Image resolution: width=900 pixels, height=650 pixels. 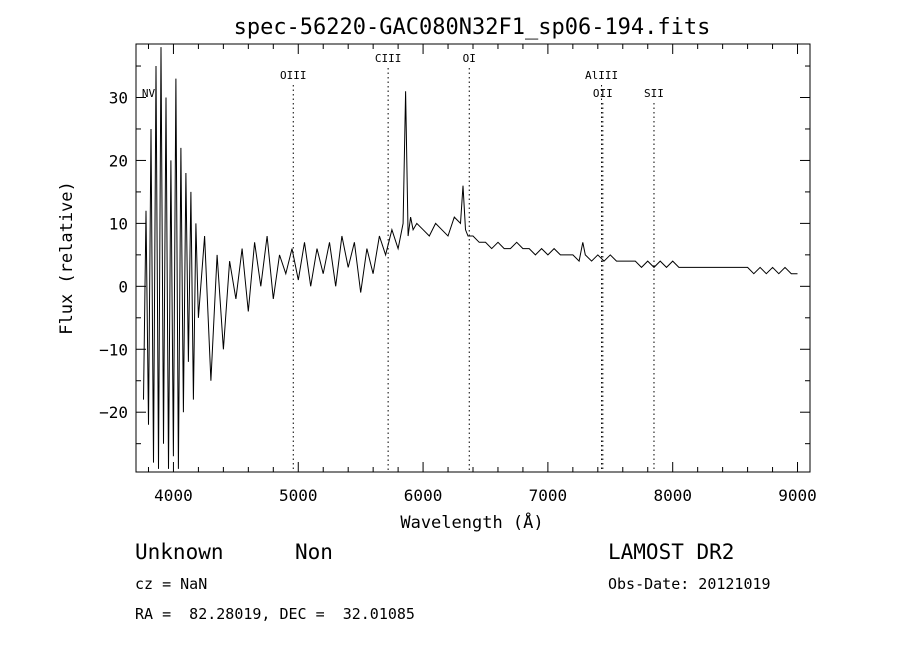 I want to click on chart-title: spec-56220-GAC080N32F1_sp06-194.fits, so click(x=472, y=27).